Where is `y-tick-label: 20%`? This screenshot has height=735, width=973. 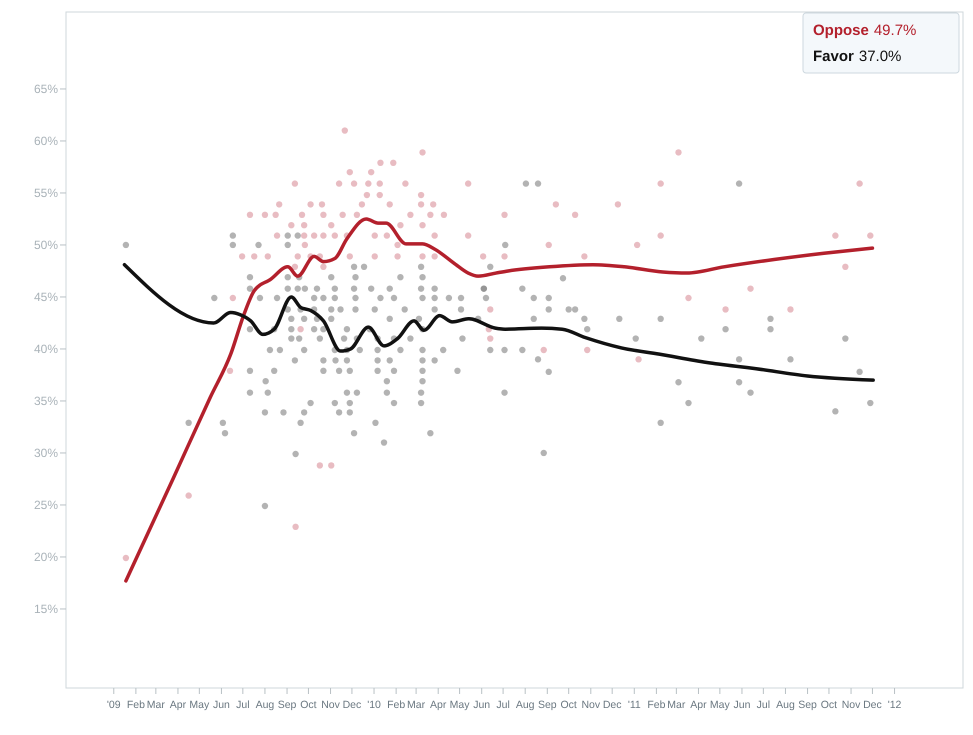
y-tick-label: 20% is located at coordinates (46, 557).